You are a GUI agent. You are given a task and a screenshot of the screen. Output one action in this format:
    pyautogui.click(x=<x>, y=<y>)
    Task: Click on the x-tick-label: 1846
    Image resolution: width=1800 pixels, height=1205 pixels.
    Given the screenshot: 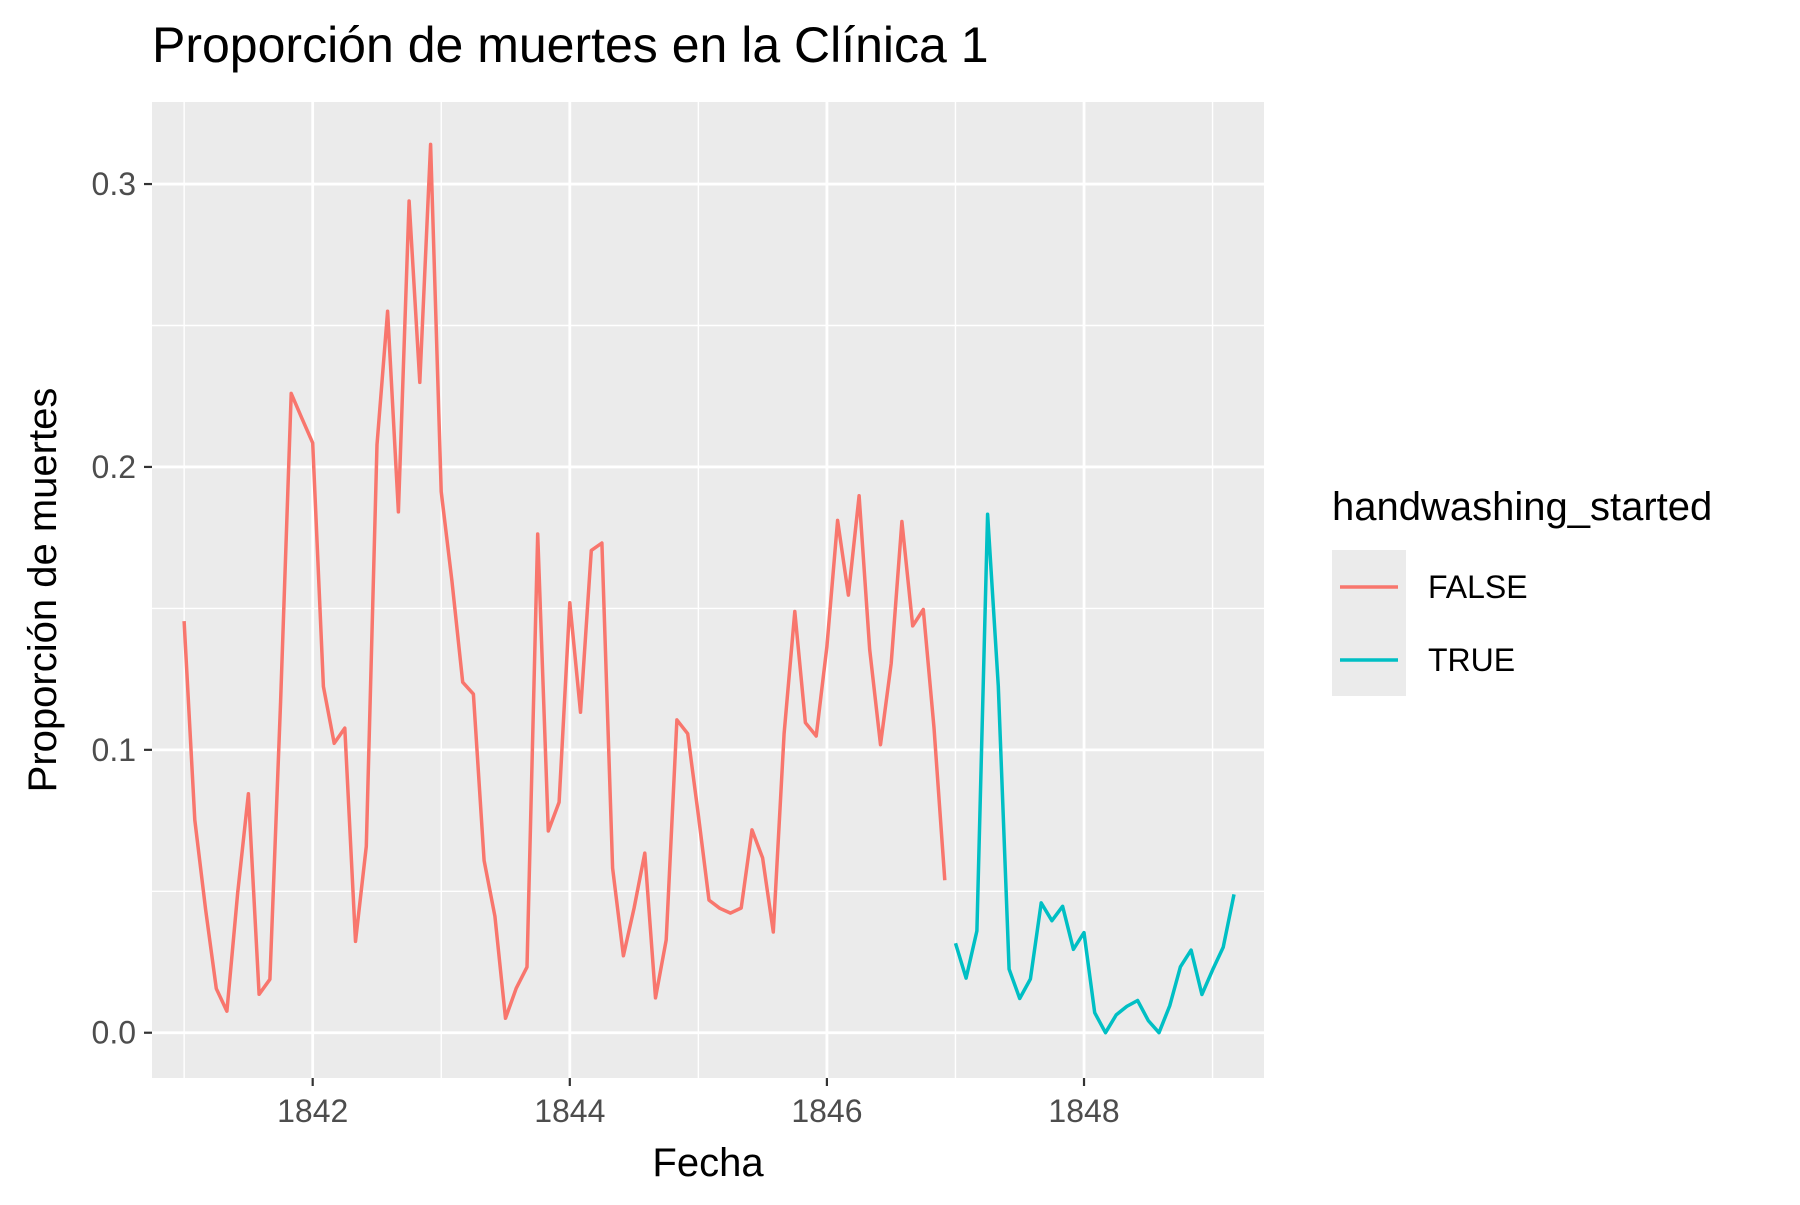 What is the action you would take?
    pyautogui.click(x=826, y=1111)
    